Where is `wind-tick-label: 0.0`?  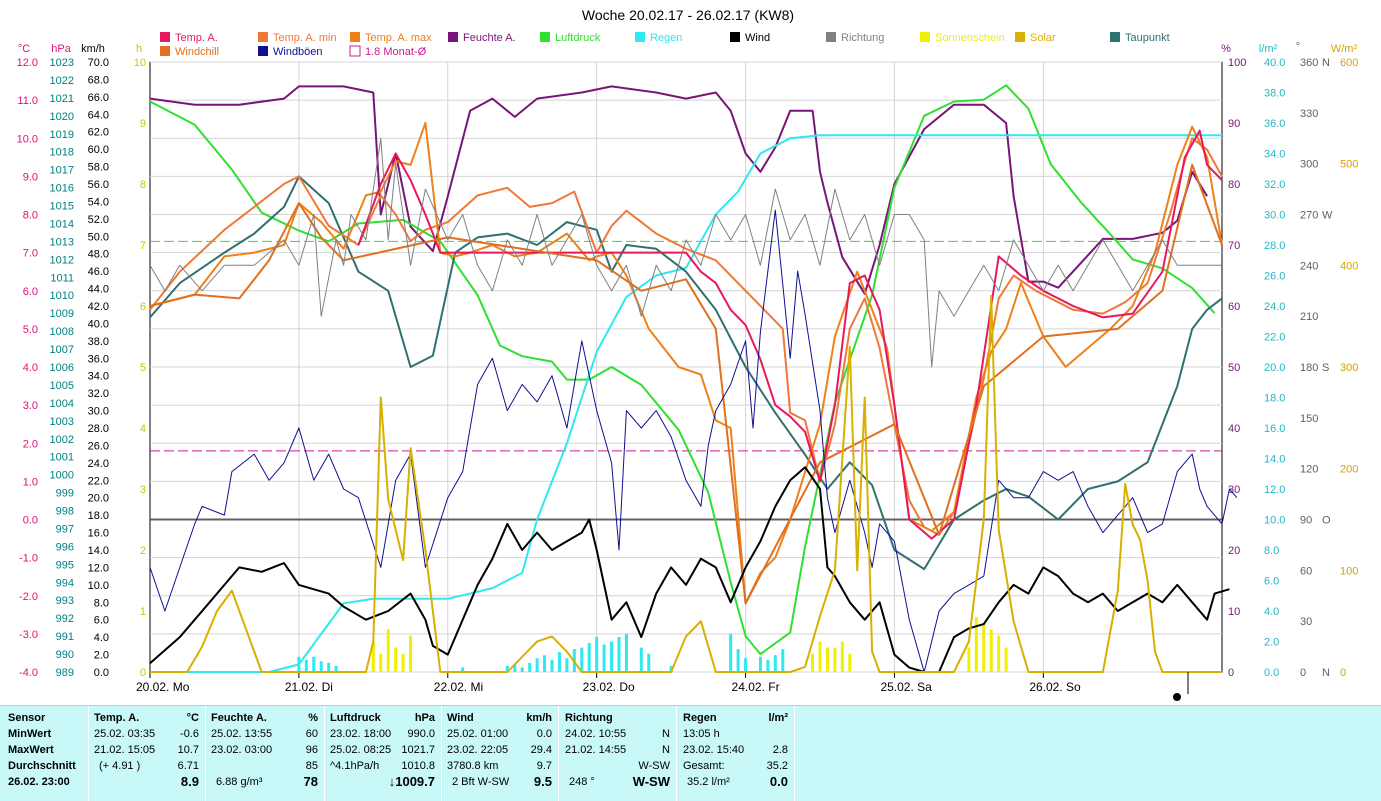
wind-tick-label: 0.0 is located at coordinates (101, 673).